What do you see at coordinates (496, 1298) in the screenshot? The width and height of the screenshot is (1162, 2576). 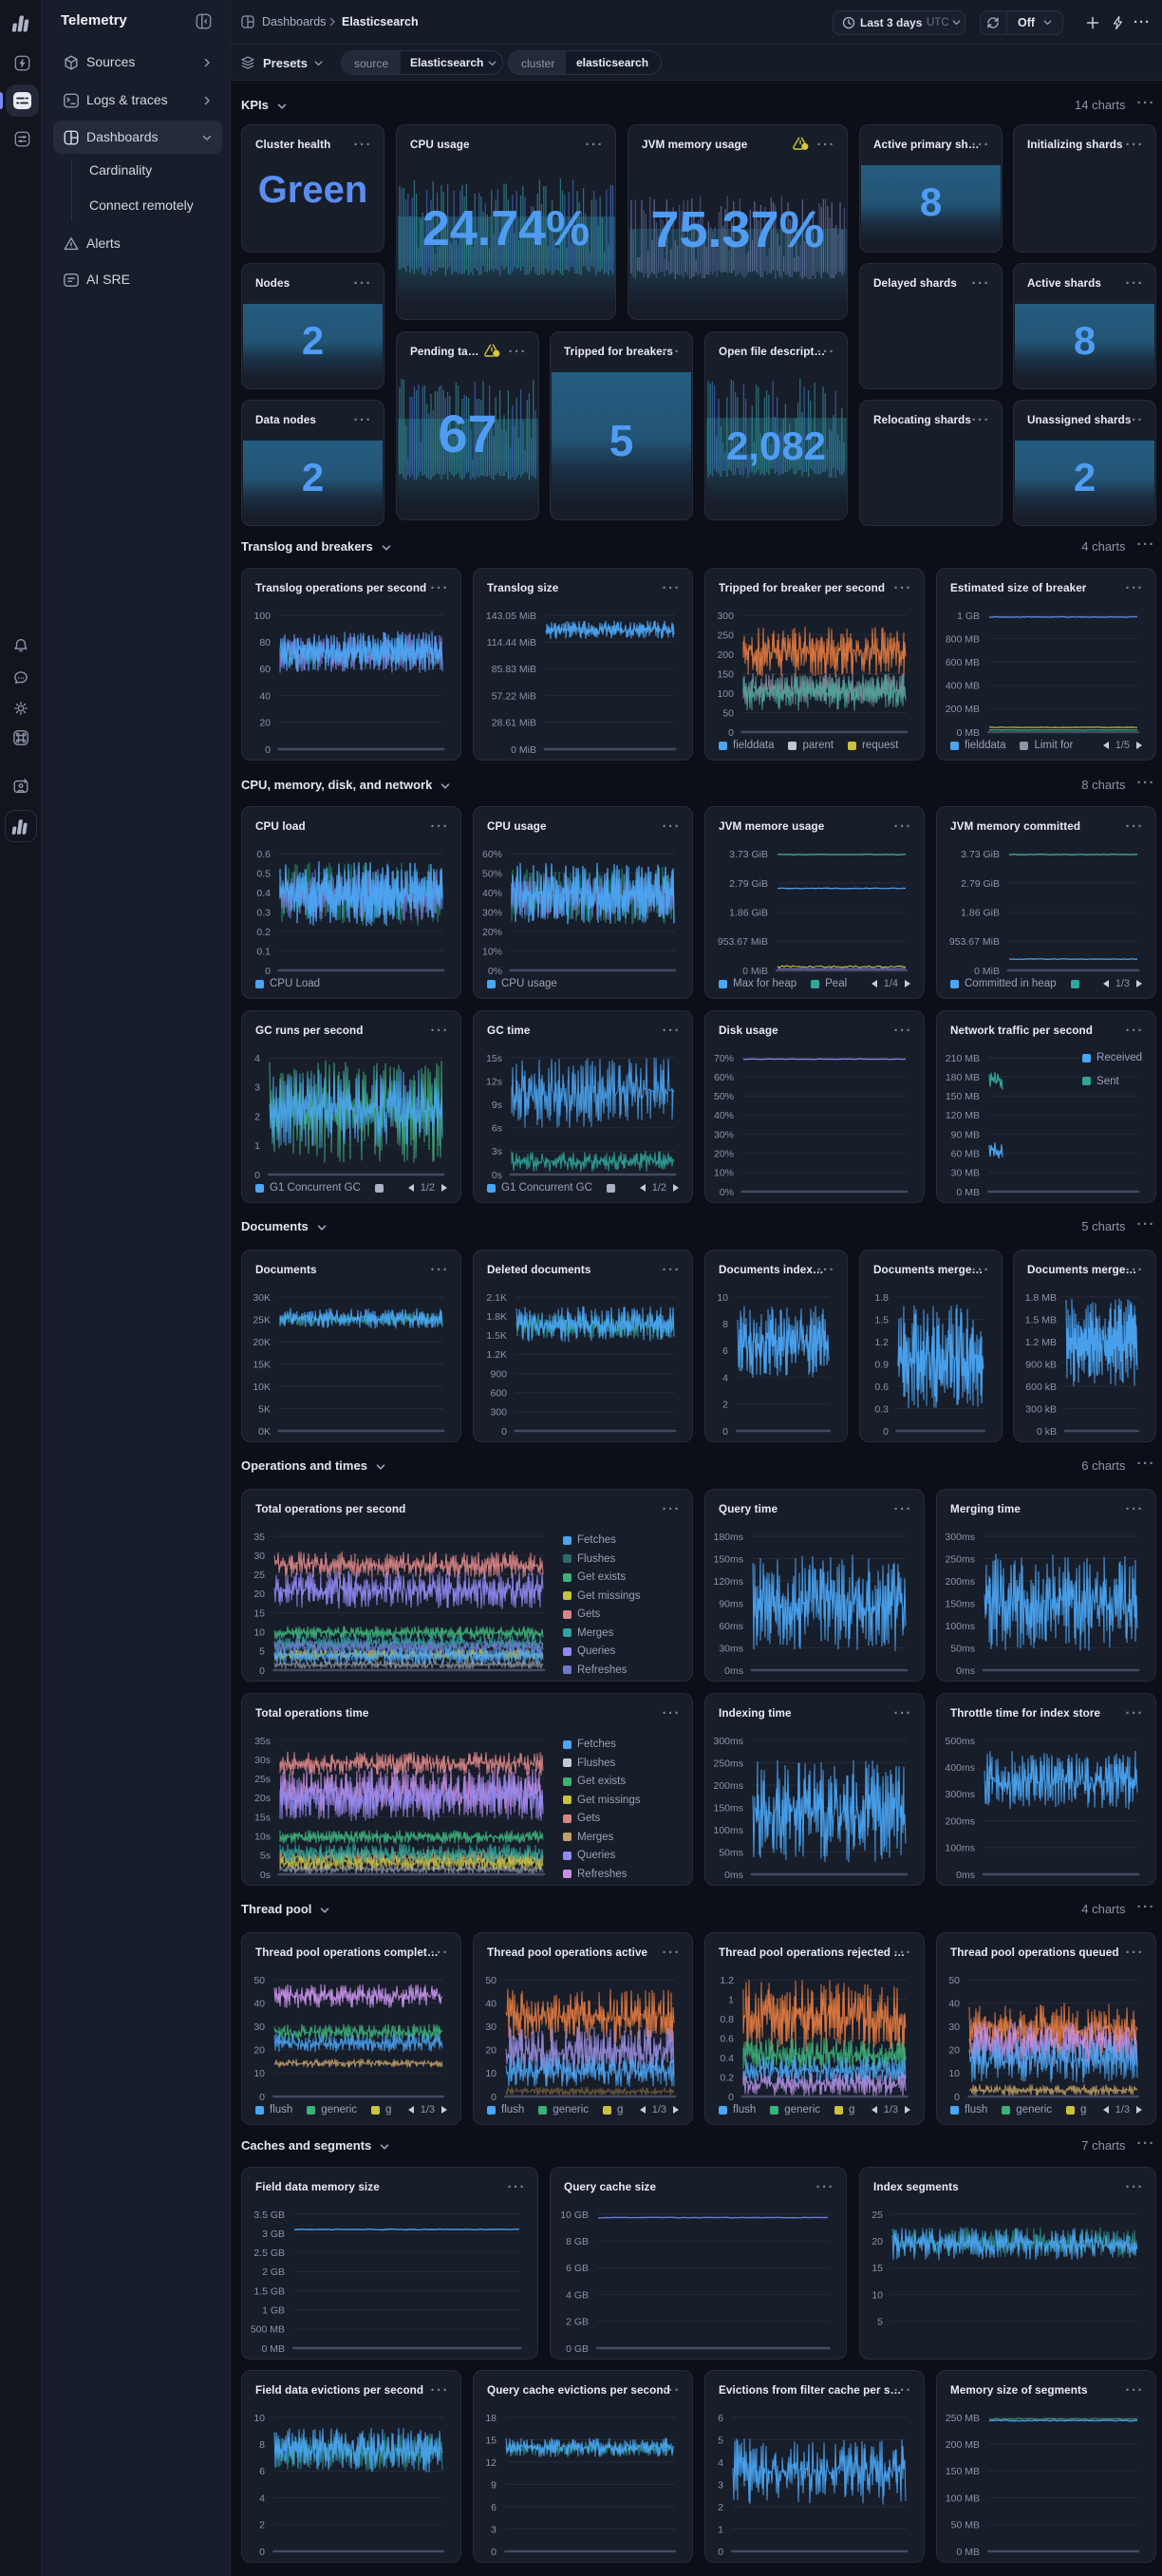 I see `svg-text: 2.1K` at bounding box center [496, 1298].